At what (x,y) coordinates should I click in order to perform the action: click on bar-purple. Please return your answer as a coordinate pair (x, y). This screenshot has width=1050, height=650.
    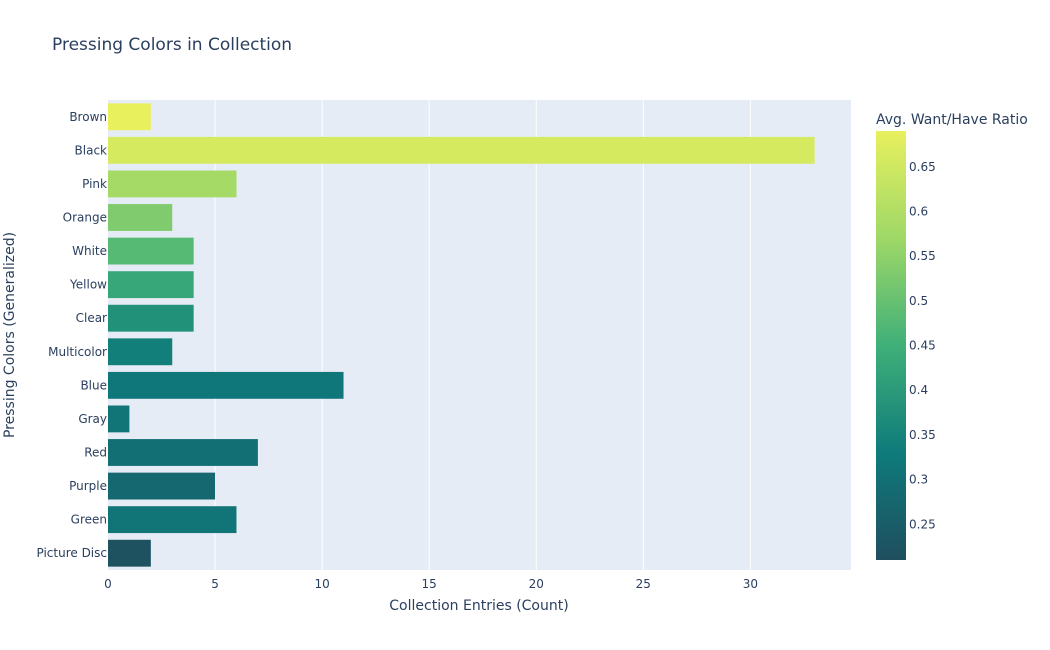
    Looking at the image, I should click on (162, 486).